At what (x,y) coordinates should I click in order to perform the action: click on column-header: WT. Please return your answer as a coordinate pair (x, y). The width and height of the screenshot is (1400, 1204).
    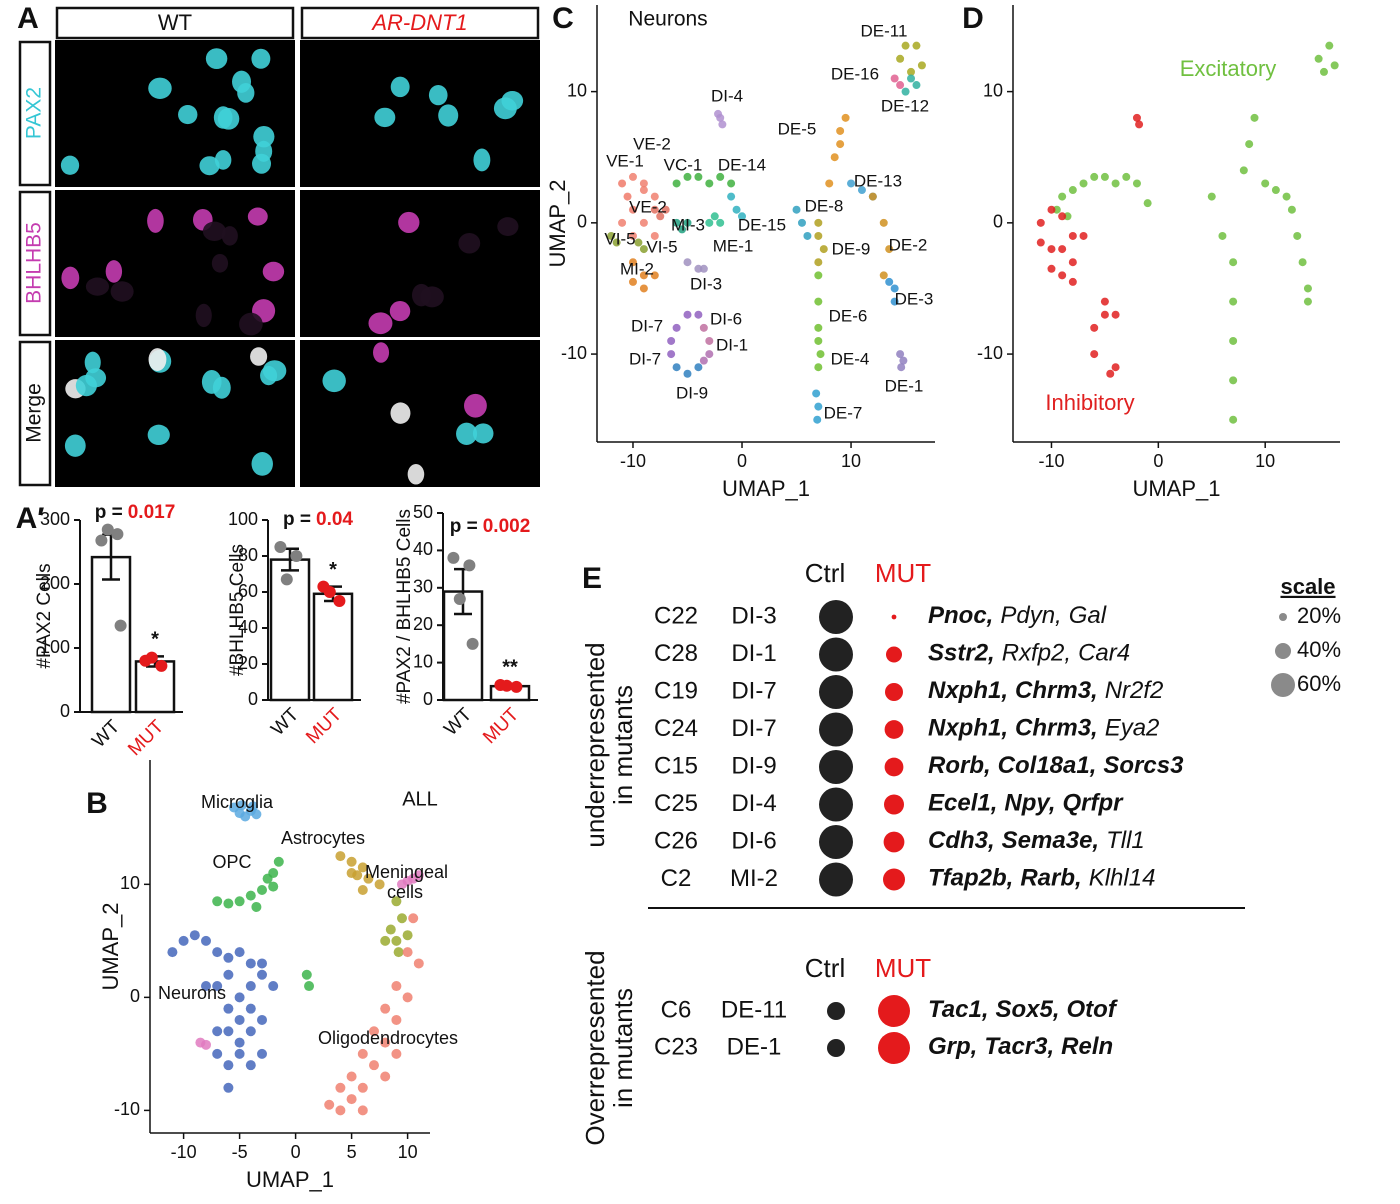
    Looking at the image, I should click on (175, 22).